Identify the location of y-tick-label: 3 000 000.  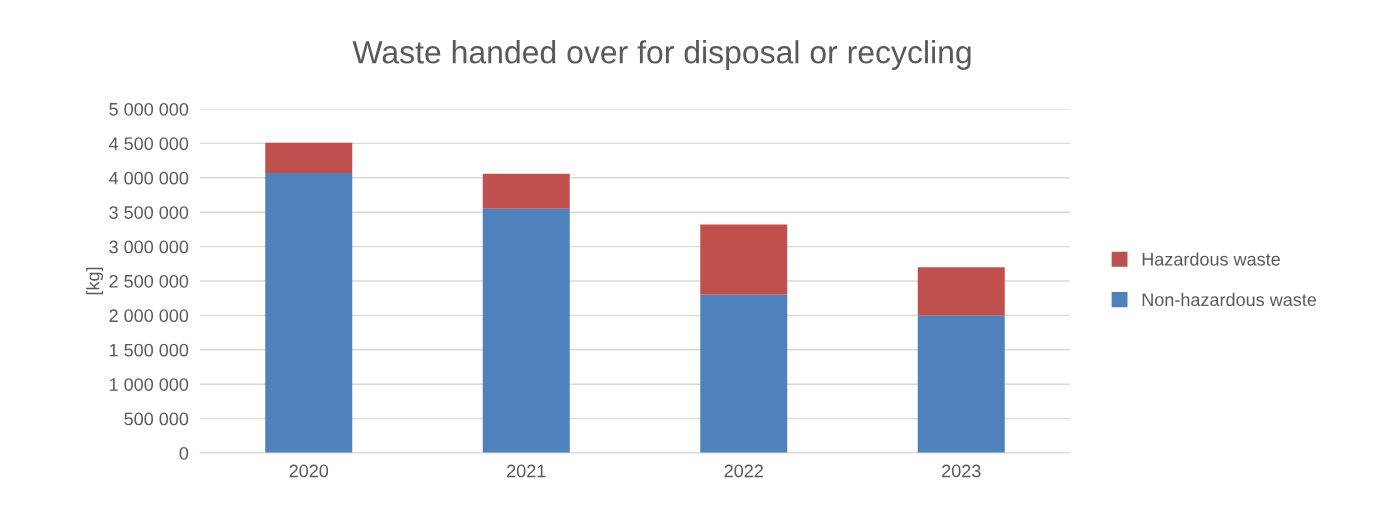
(149, 247).